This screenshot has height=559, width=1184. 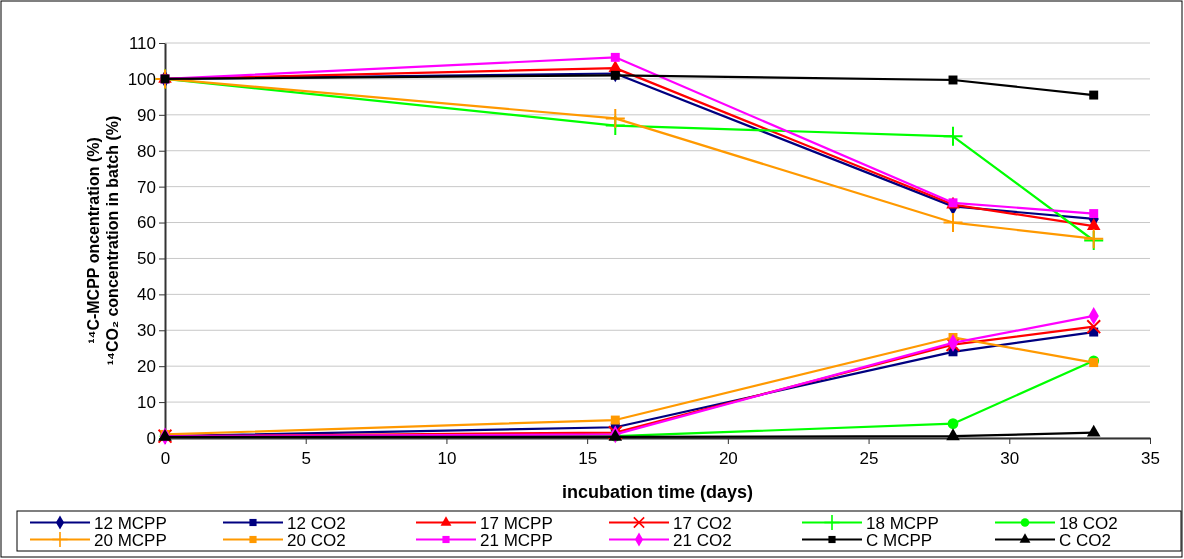 I want to click on legend-label: C CO2, so click(x=1085, y=540).